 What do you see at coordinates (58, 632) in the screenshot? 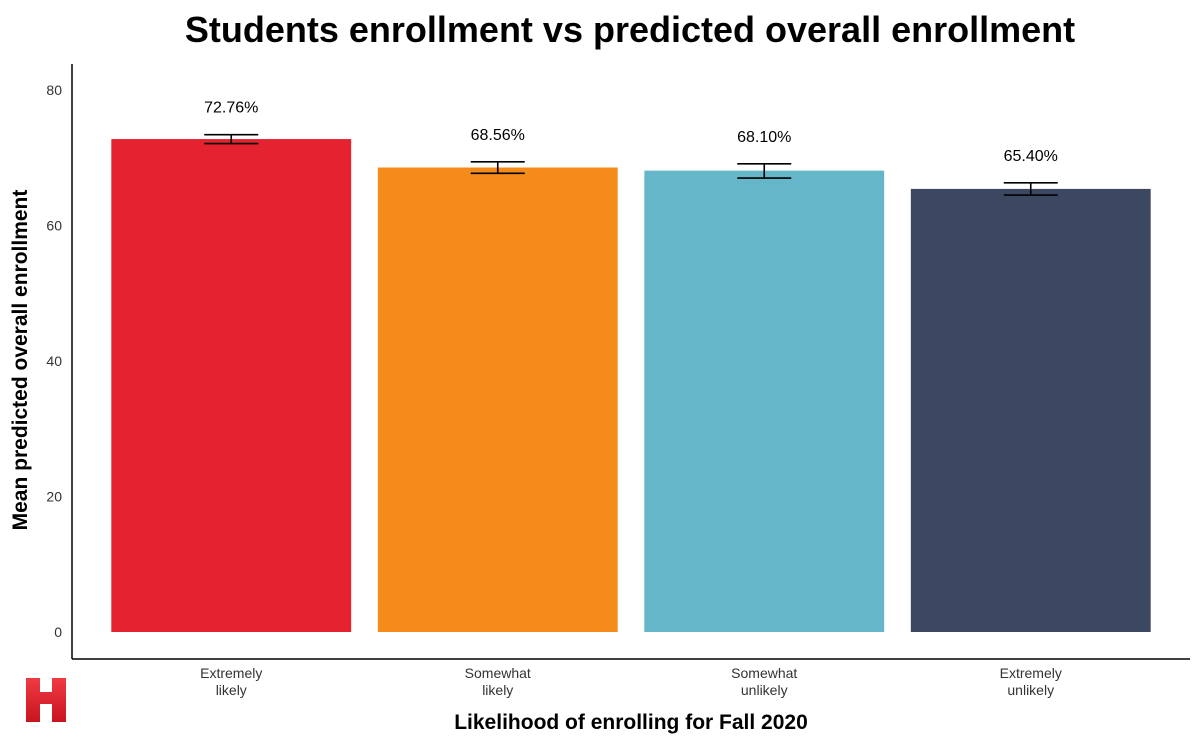
I see `y-tick-label: 0` at bounding box center [58, 632].